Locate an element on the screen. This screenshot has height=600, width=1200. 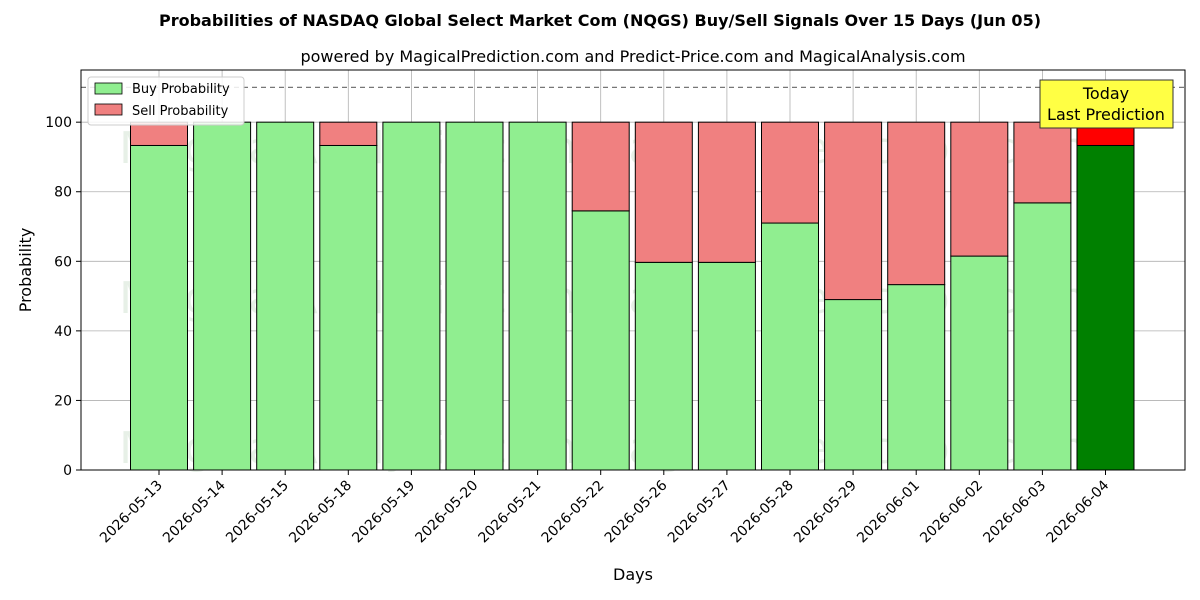
legend-swatch-buy is located at coordinates (108, 88).